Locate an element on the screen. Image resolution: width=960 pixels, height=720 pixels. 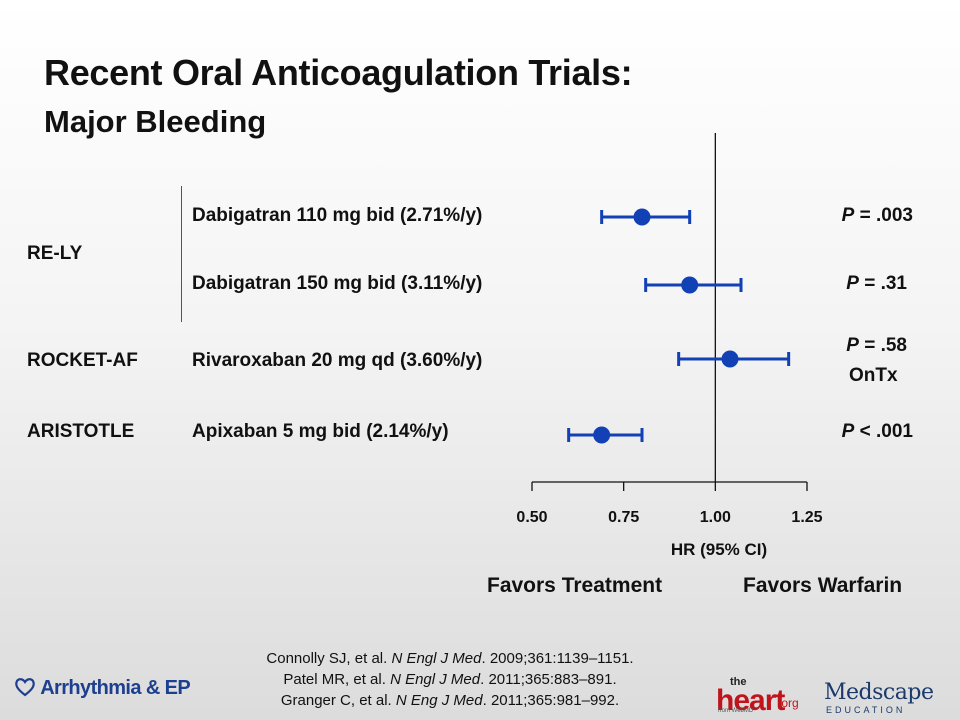
p-value-apixaban: P < .001 is located at coordinates (877, 431).